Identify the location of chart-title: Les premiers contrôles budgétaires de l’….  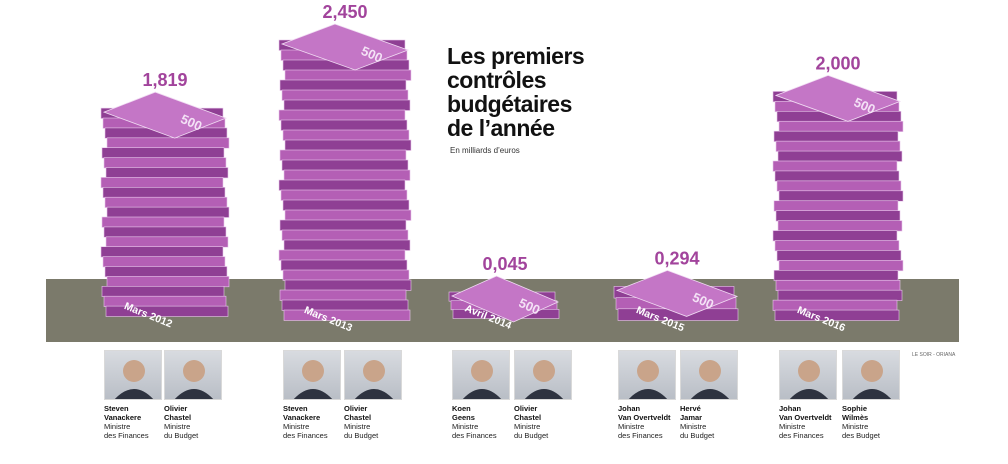
(516, 92).